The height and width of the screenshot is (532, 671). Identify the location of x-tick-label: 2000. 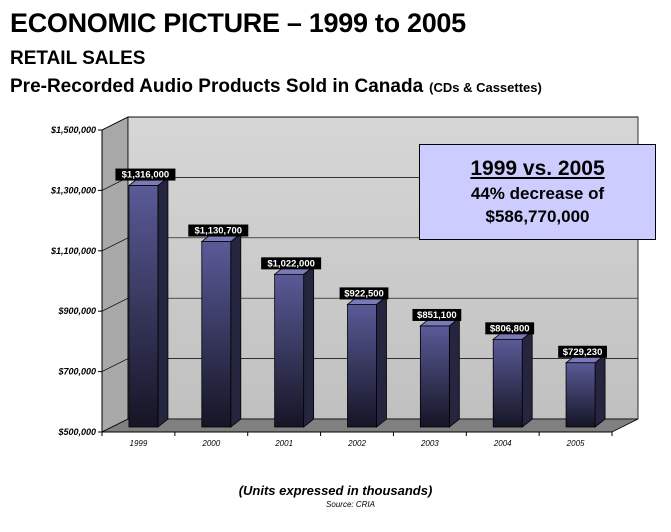
(210, 443).